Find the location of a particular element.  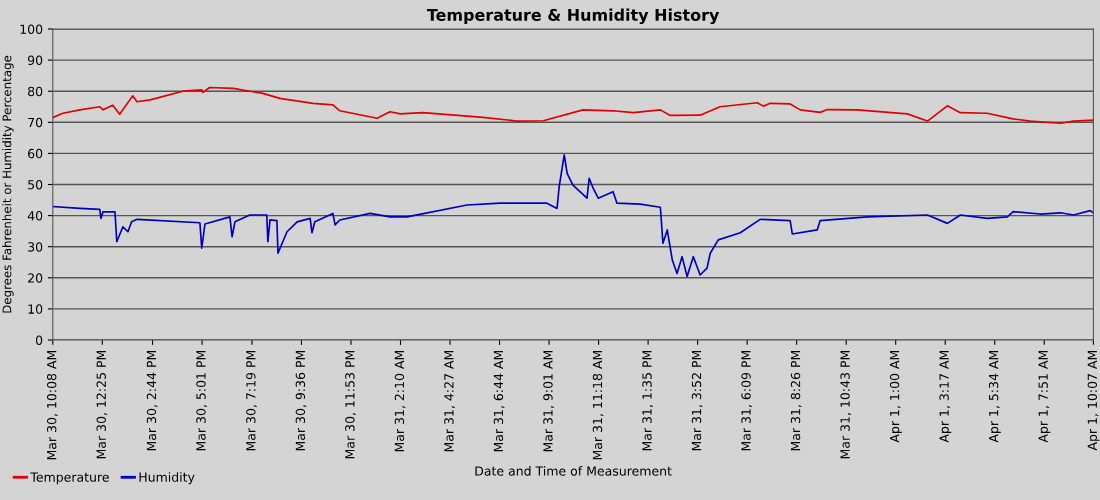

x-tick-label: Mar 31, 8:26 PM is located at coordinates (796, 400).